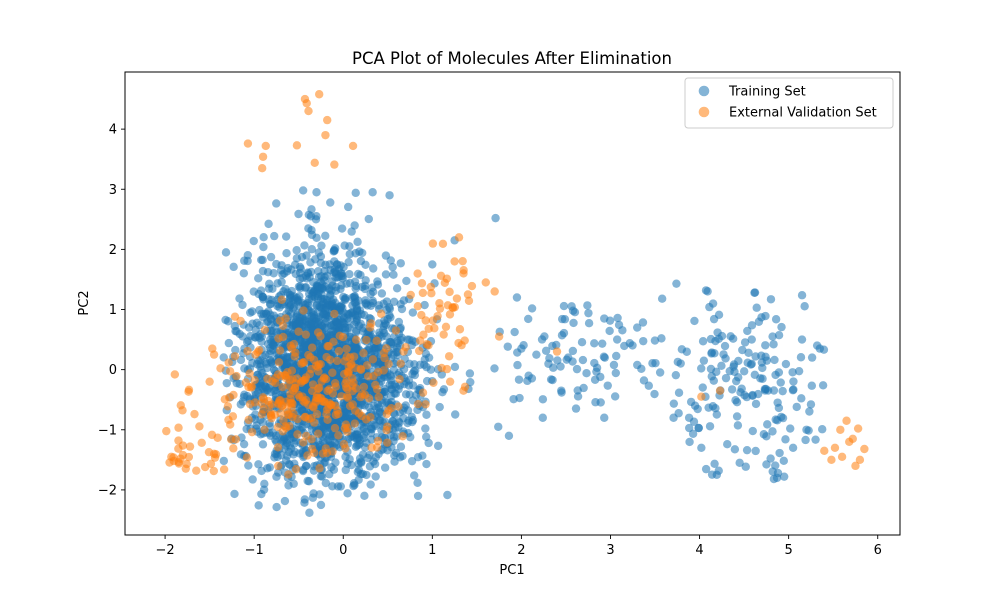  I want to click on y-tick-label: 3, so click(113, 190).